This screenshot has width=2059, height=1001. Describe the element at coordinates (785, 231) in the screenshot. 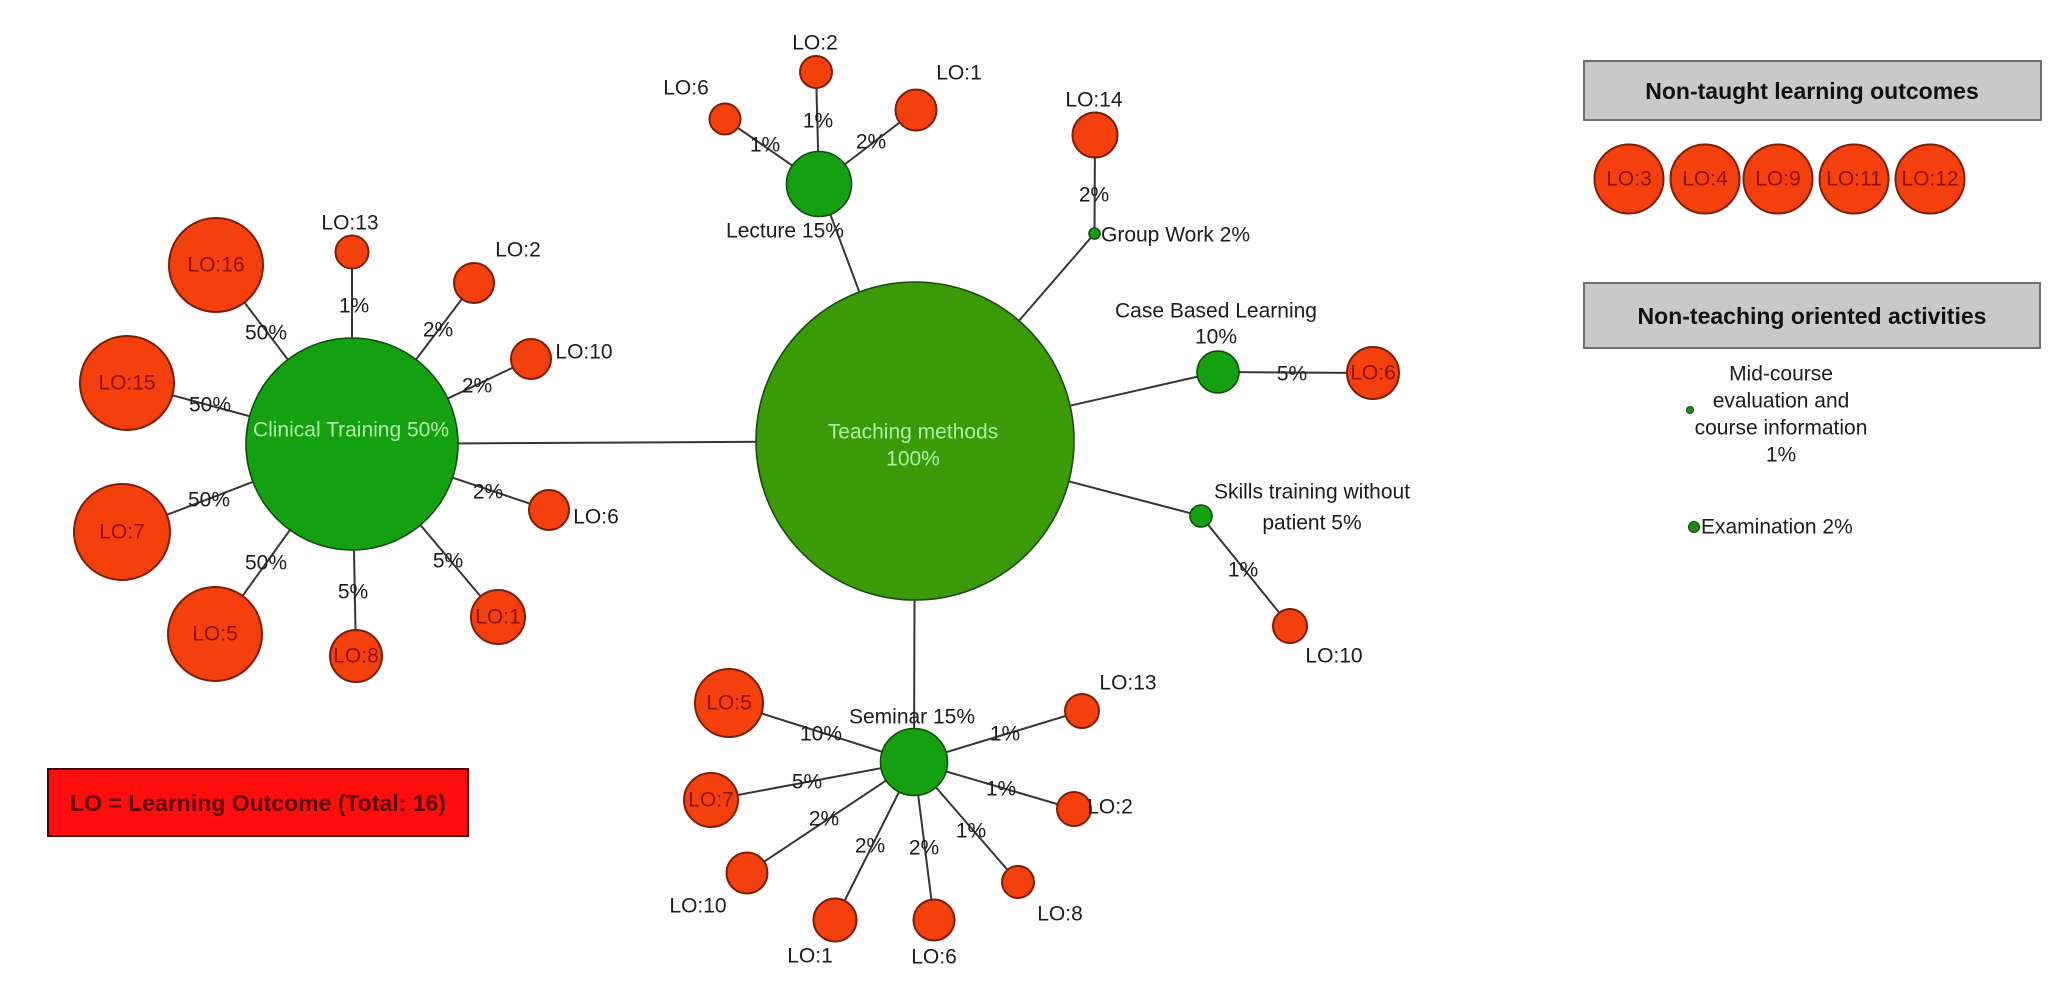

I see `svg-text: Lecture 15%` at that location.